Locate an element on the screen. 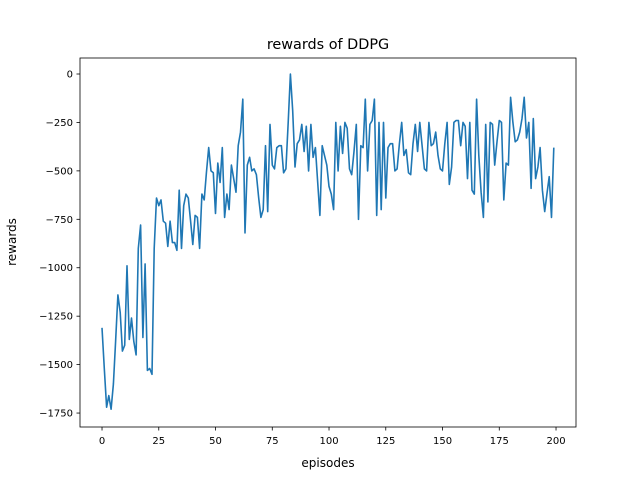 This screenshot has height=484, width=640. x-tick-label: 200 is located at coordinates (555, 441).